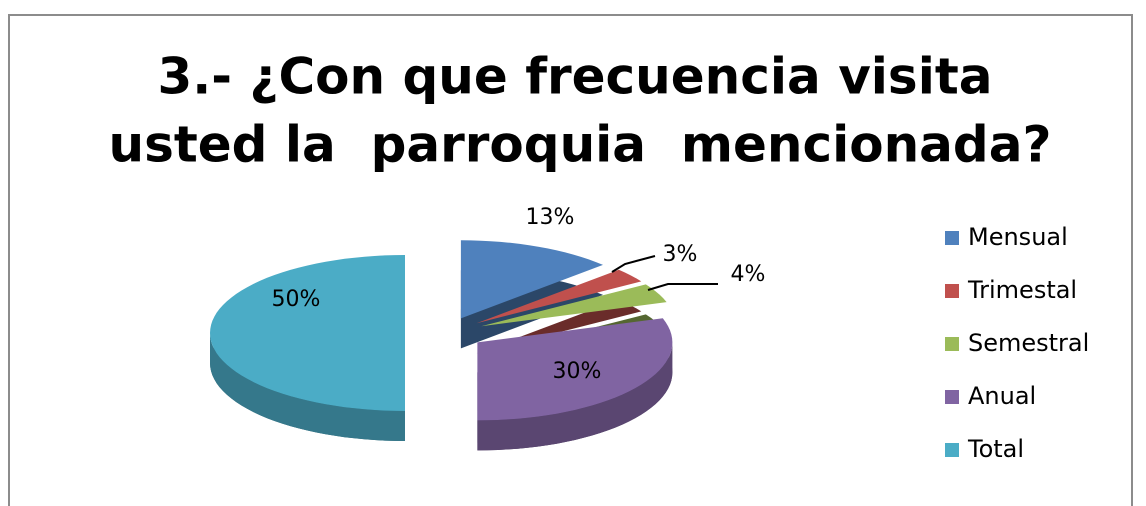 This screenshot has width=1146, height=506. I want to click on data-label: 30%, so click(577, 371).